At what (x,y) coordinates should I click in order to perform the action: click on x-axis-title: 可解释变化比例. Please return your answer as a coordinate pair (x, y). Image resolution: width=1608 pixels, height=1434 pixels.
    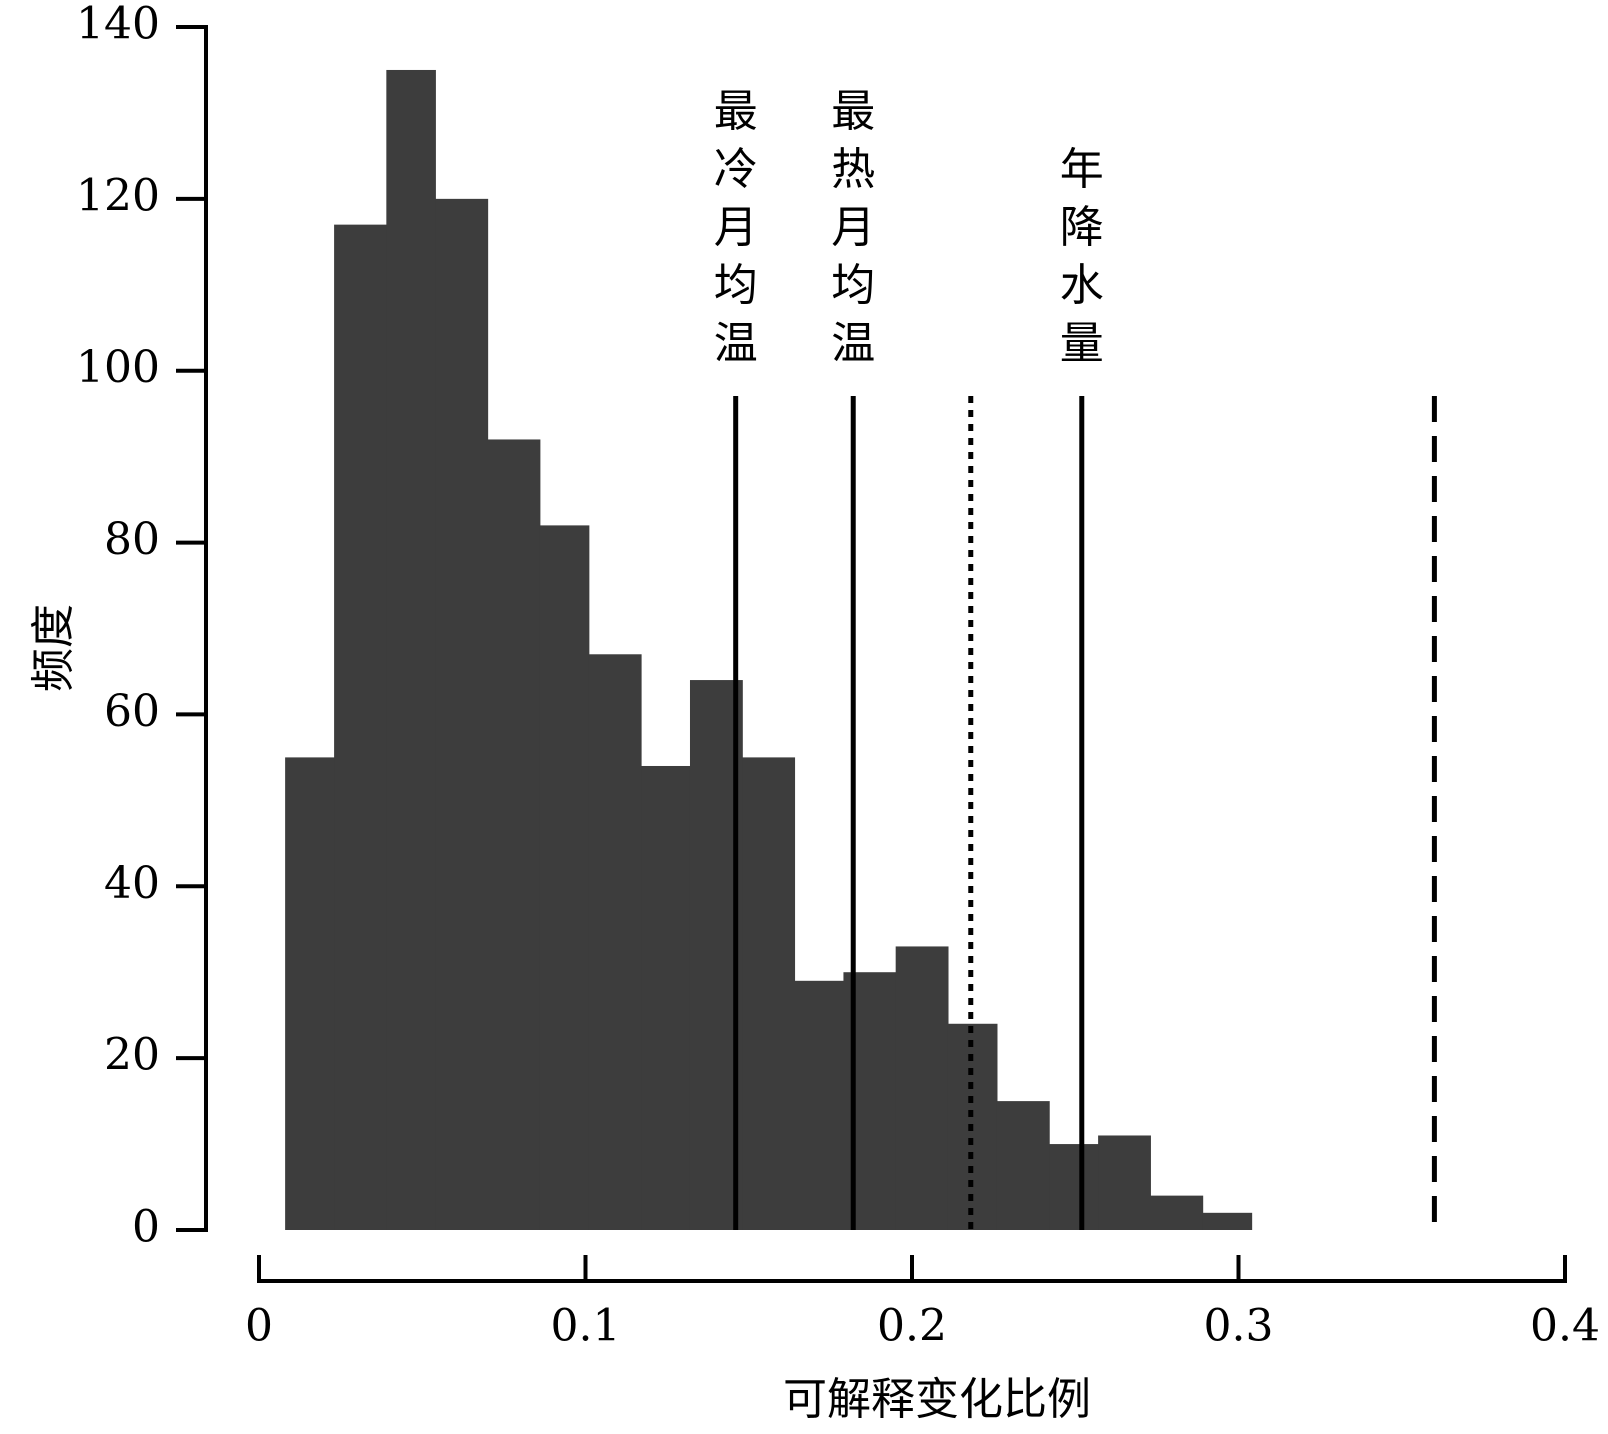
    Looking at the image, I should click on (937, 1399).